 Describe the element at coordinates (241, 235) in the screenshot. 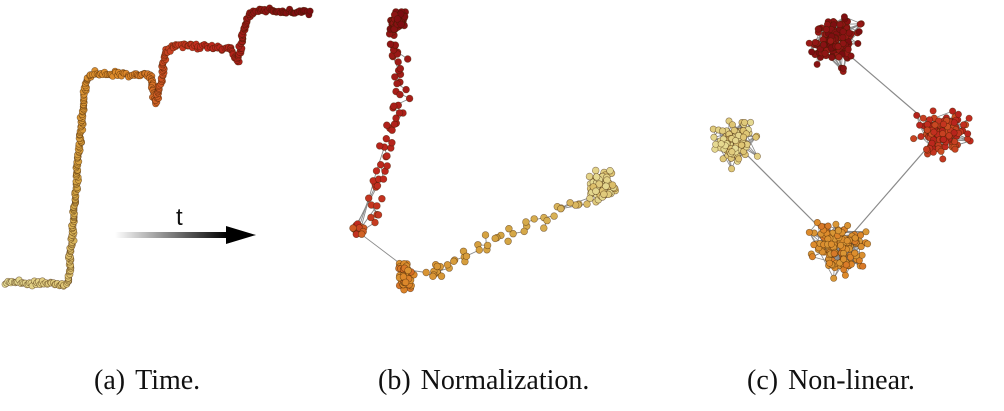

I see `time-arrow-head` at that location.